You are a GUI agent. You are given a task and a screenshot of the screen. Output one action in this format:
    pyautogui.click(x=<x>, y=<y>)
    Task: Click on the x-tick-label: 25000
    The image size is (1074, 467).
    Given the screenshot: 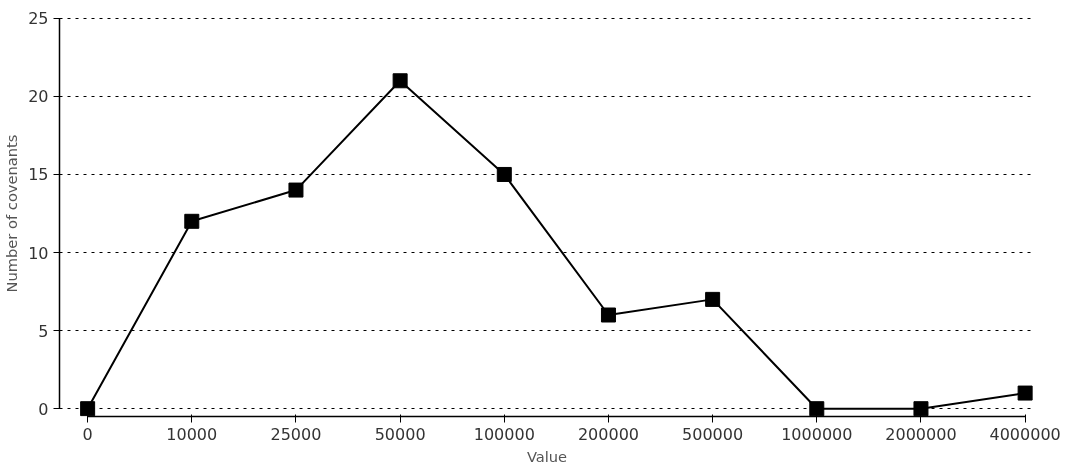 What is the action you would take?
    pyautogui.click(x=296, y=434)
    